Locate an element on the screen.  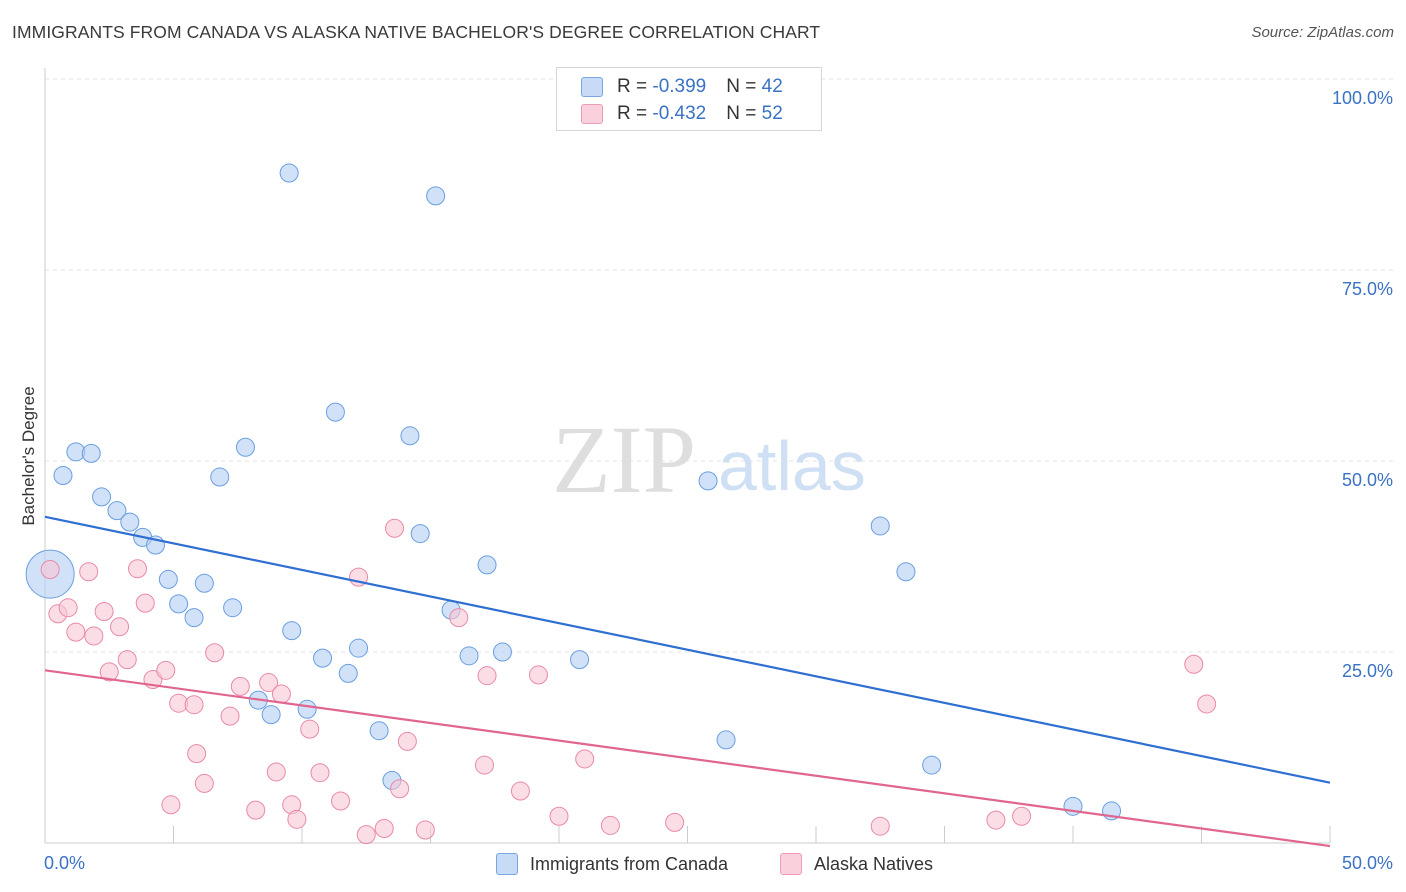
y-axis-label: Bachelor's Degree is located at coordinates (28, 455).